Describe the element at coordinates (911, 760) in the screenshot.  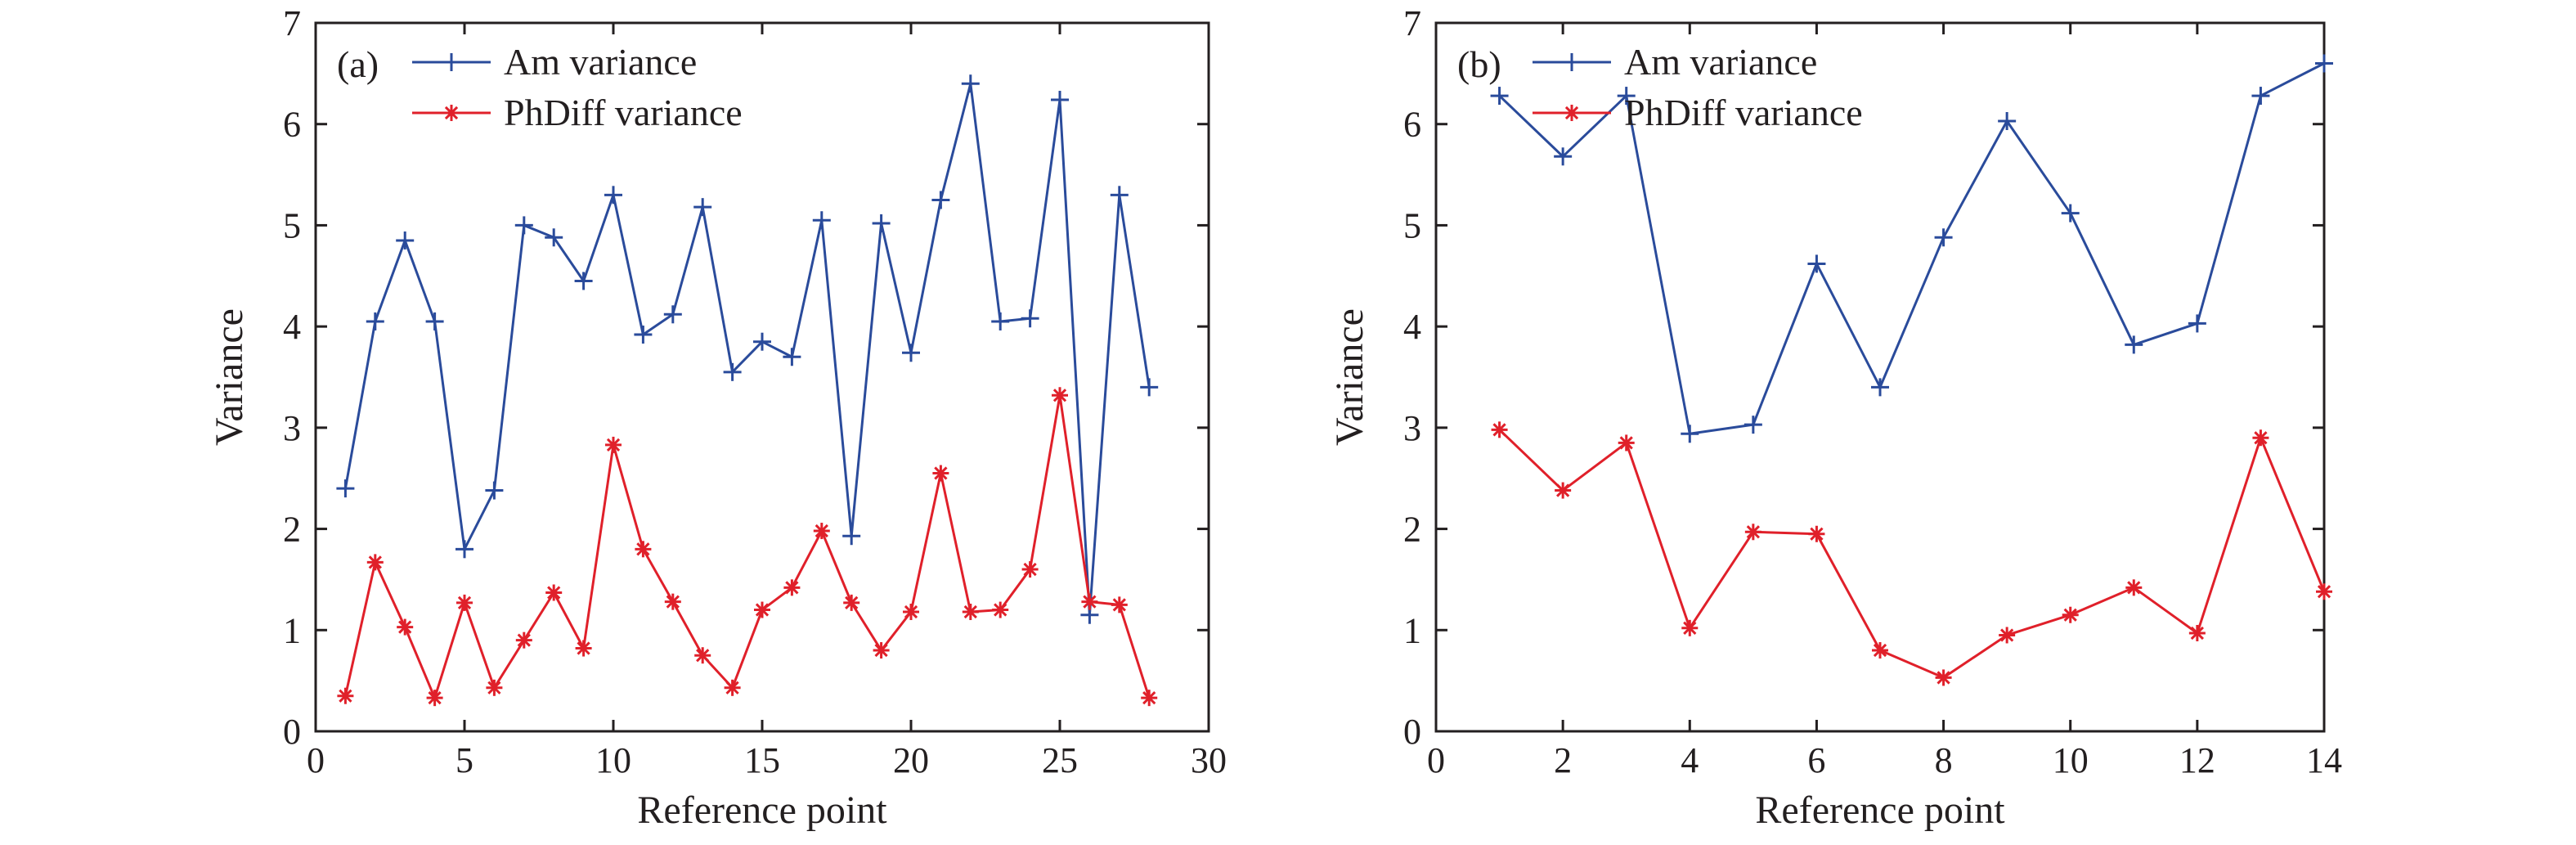
I see `chart-a-x-tick-label: 20` at that location.